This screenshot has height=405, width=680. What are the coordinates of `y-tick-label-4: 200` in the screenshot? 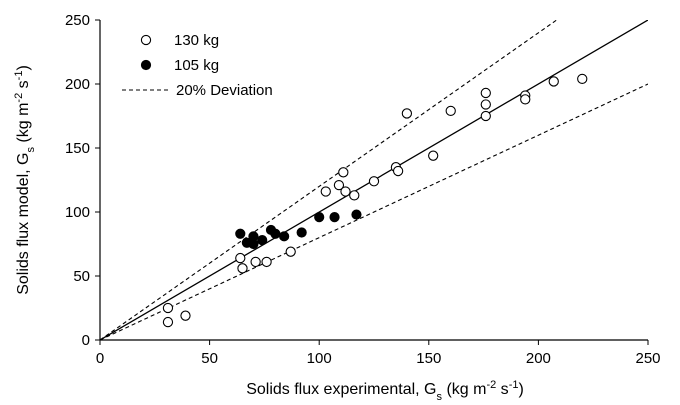 It's located at (77, 84).